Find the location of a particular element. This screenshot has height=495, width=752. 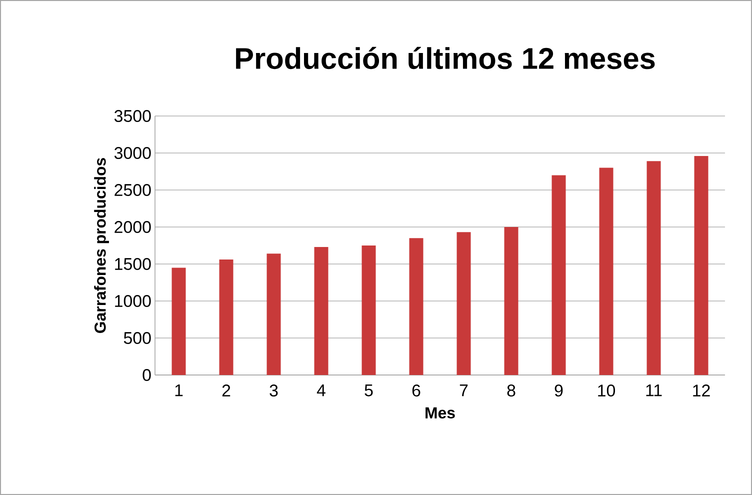

x-tick-label: 6 is located at coordinates (416, 390).